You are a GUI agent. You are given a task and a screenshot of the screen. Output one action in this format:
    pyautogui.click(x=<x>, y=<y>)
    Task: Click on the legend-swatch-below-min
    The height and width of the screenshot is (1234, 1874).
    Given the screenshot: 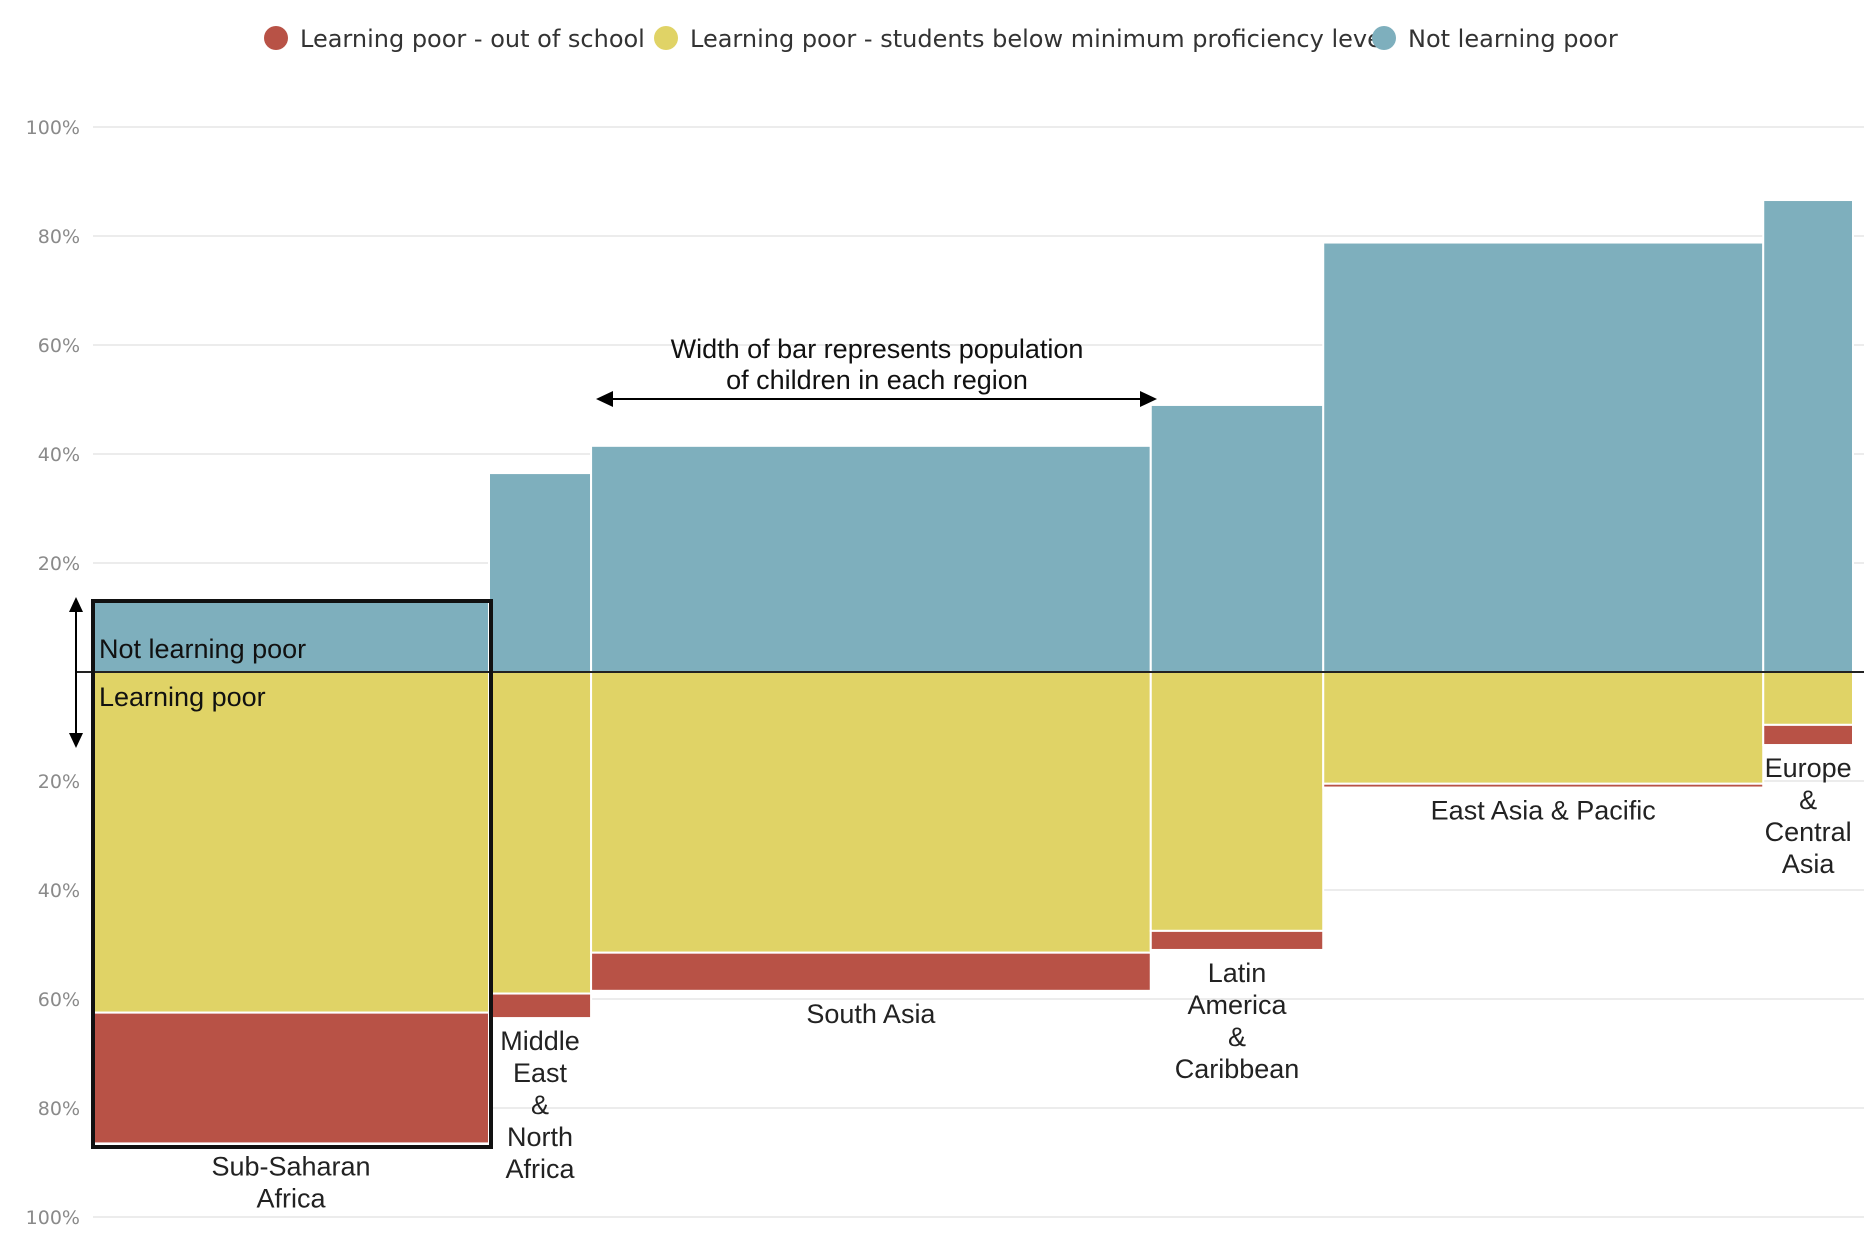 What is the action you would take?
    pyautogui.click(x=666, y=38)
    